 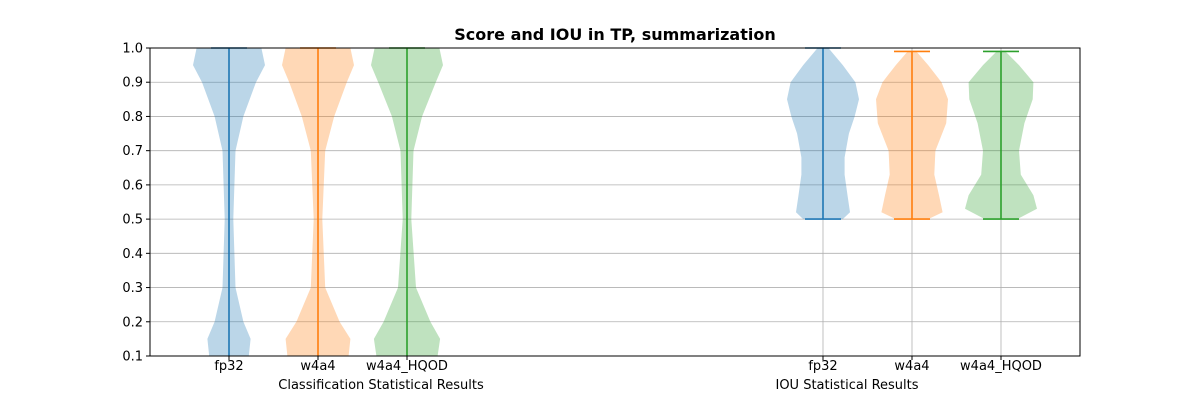 I want to click on y-tick-label: 0.4, so click(x=132, y=254).